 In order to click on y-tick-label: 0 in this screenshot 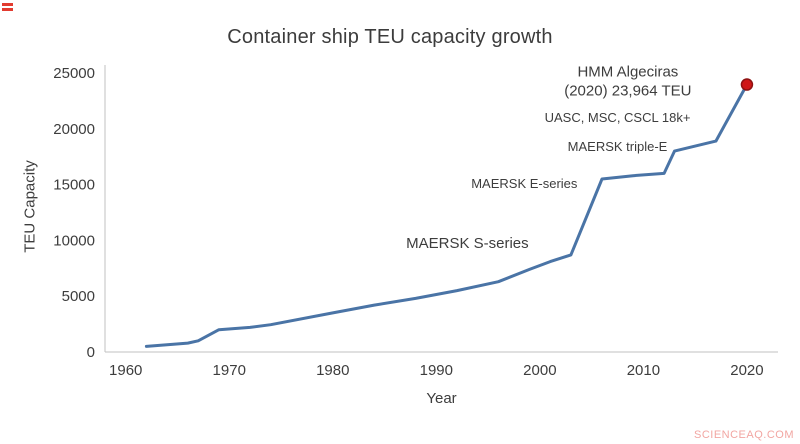, I will do `click(91, 352)`.